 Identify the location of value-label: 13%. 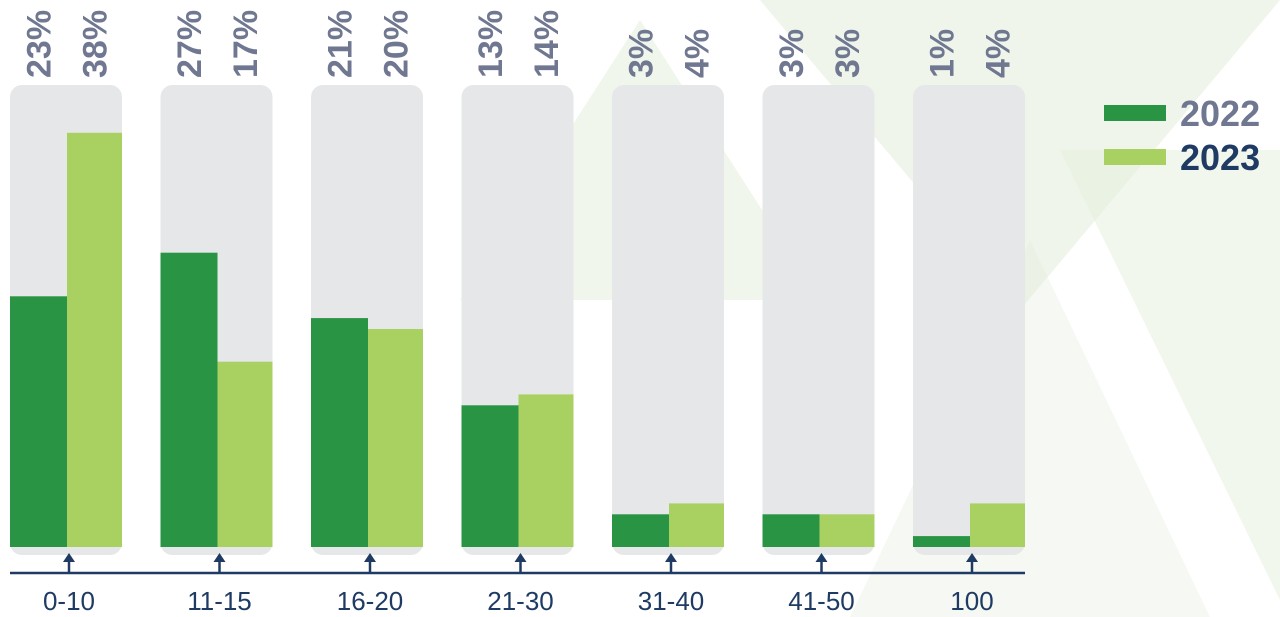
(491, 44).